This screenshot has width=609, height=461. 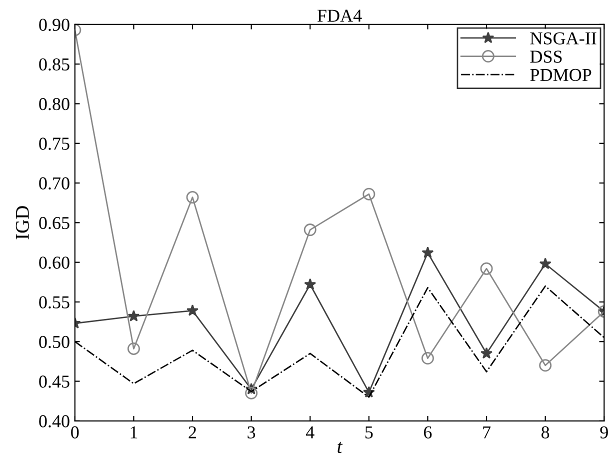 I want to click on x-tick-label: 0, so click(x=75, y=432).